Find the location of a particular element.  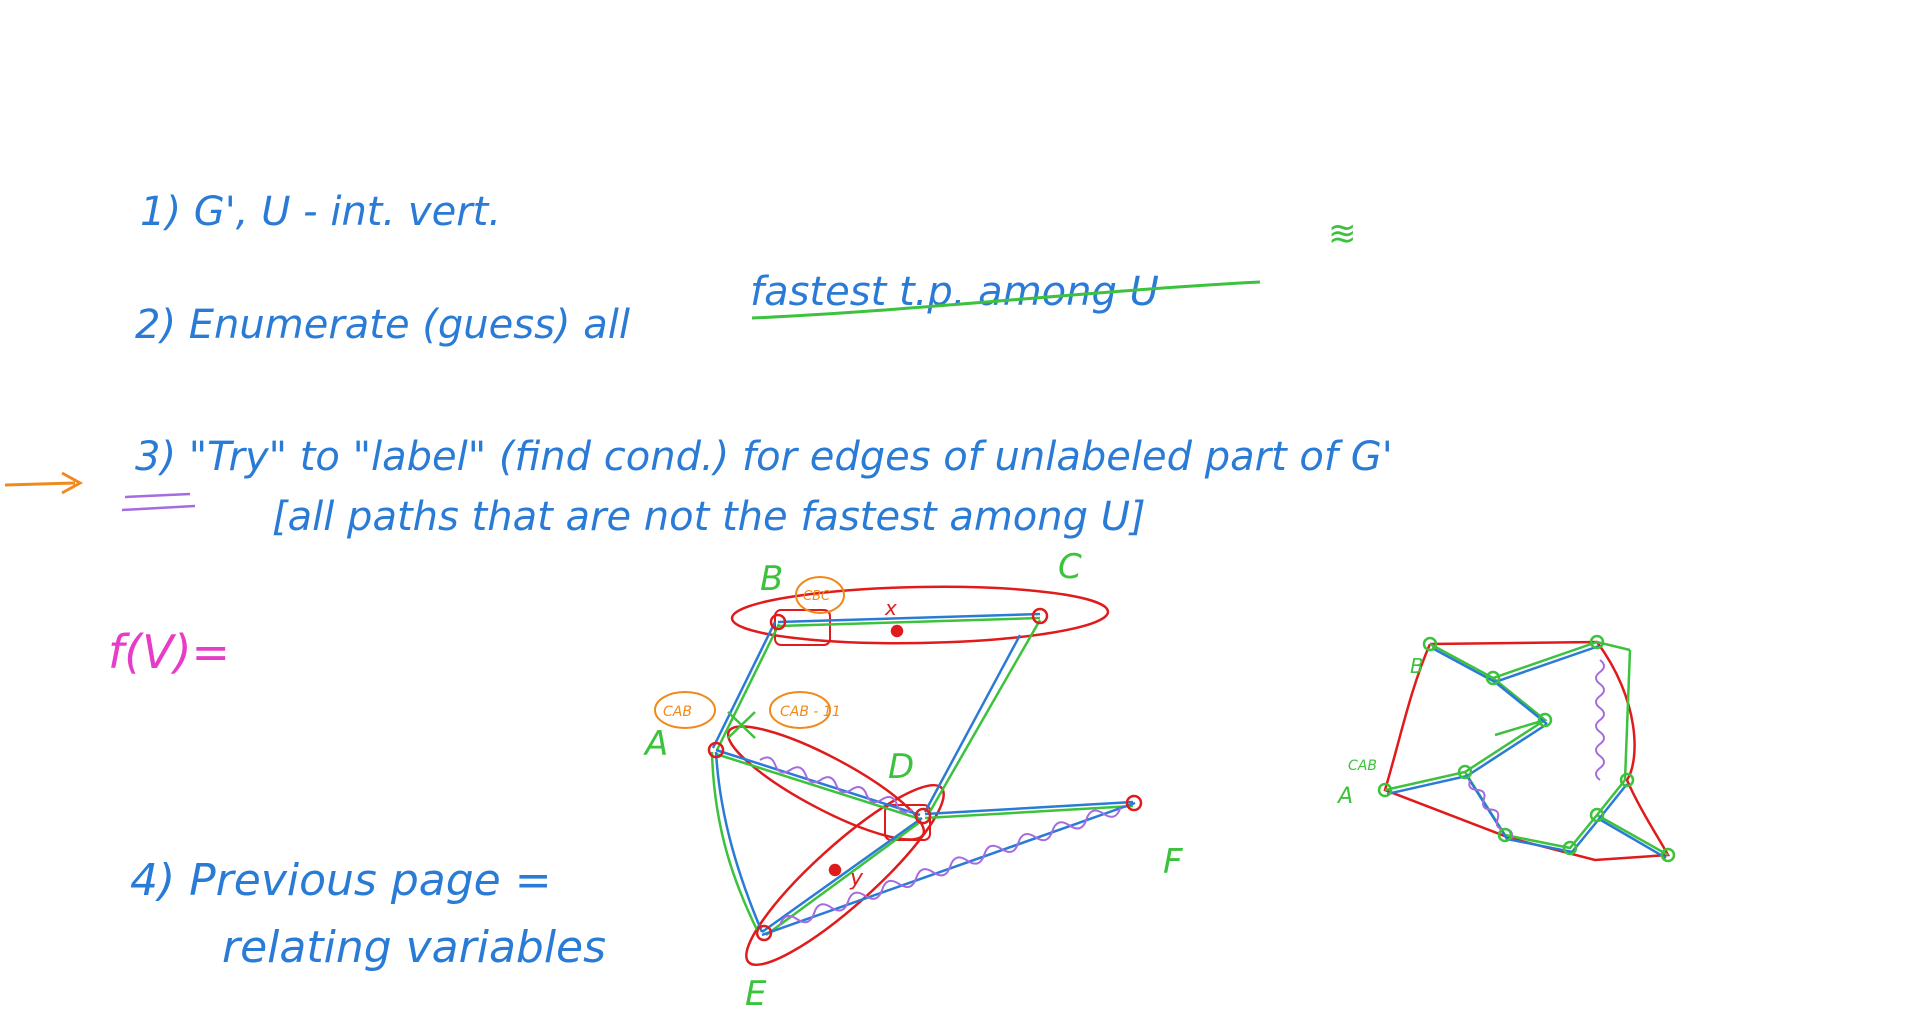

vertex-d is located at coordinates (923, 816).